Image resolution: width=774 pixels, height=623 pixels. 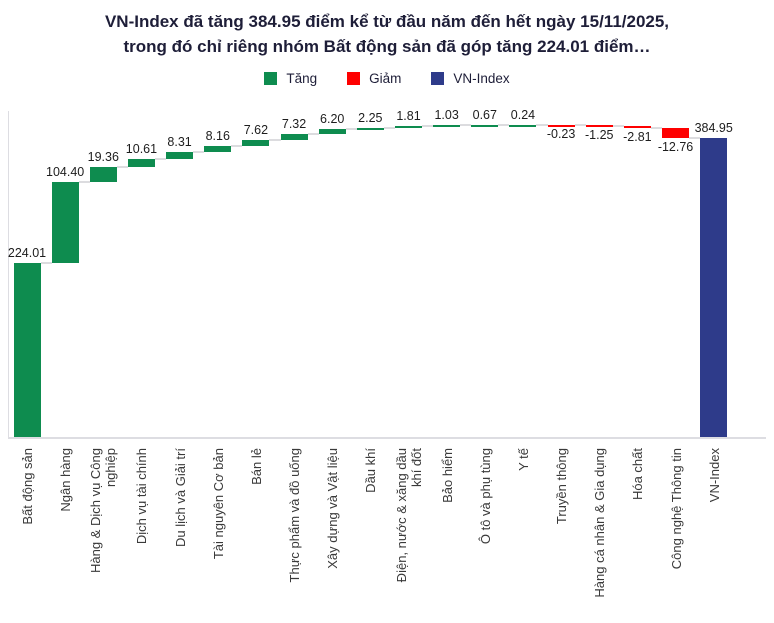 What do you see at coordinates (302, 78) in the screenshot?
I see `legend-label: Tăng` at bounding box center [302, 78].